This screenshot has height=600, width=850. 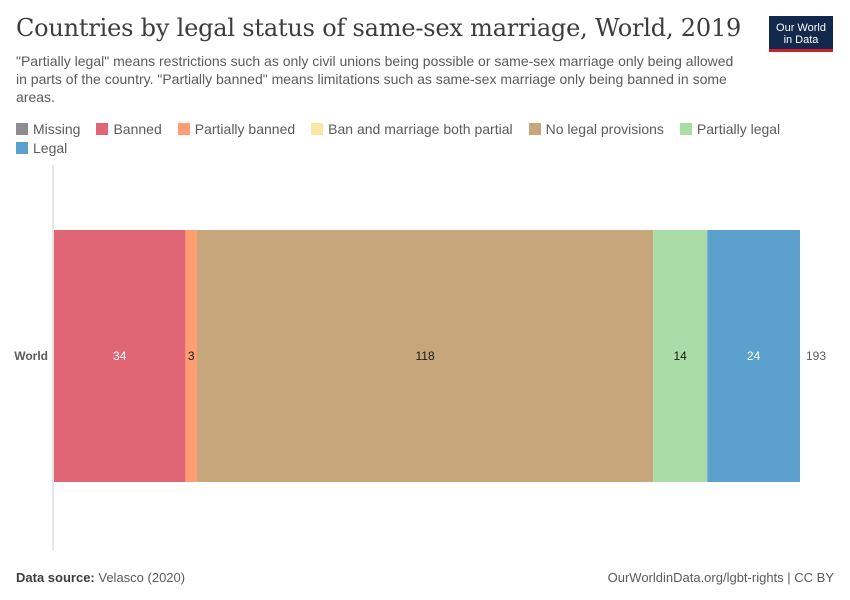 What do you see at coordinates (604, 128) in the screenshot?
I see `legend-label: No legal provisions` at bounding box center [604, 128].